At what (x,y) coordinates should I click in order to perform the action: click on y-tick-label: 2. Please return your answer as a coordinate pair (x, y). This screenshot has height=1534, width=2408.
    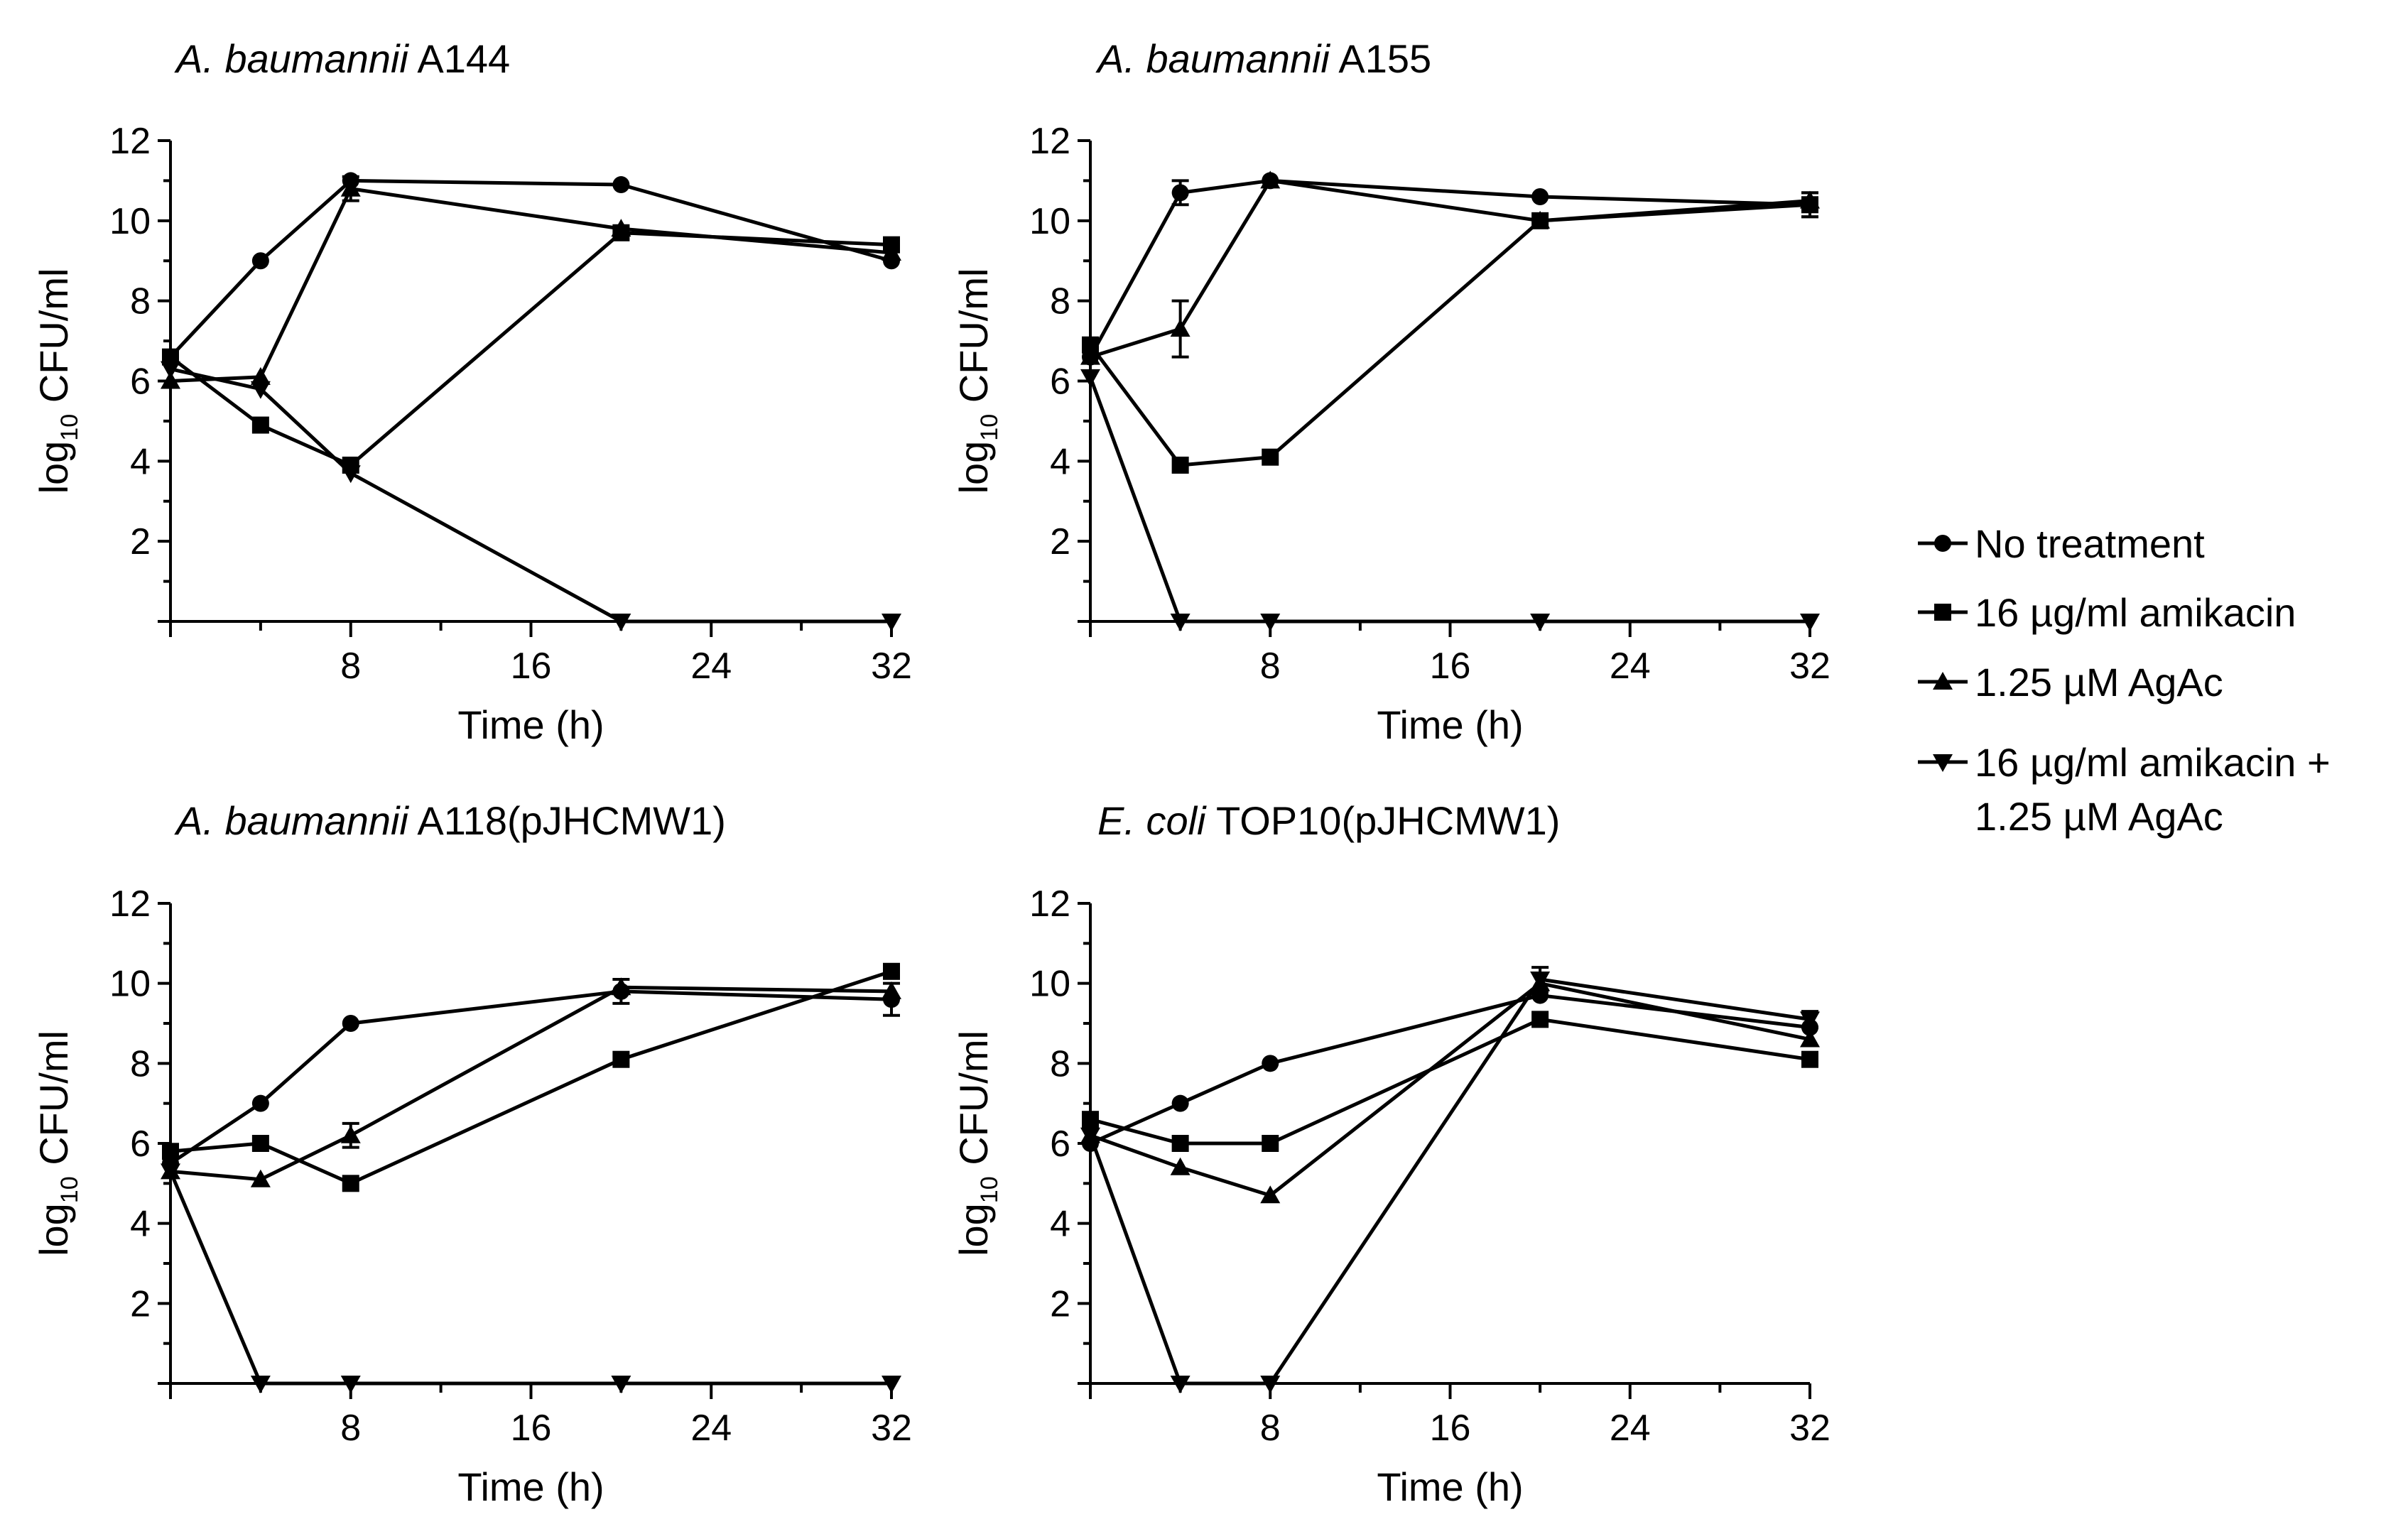
    Looking at the image, I should click on (1060, 541).